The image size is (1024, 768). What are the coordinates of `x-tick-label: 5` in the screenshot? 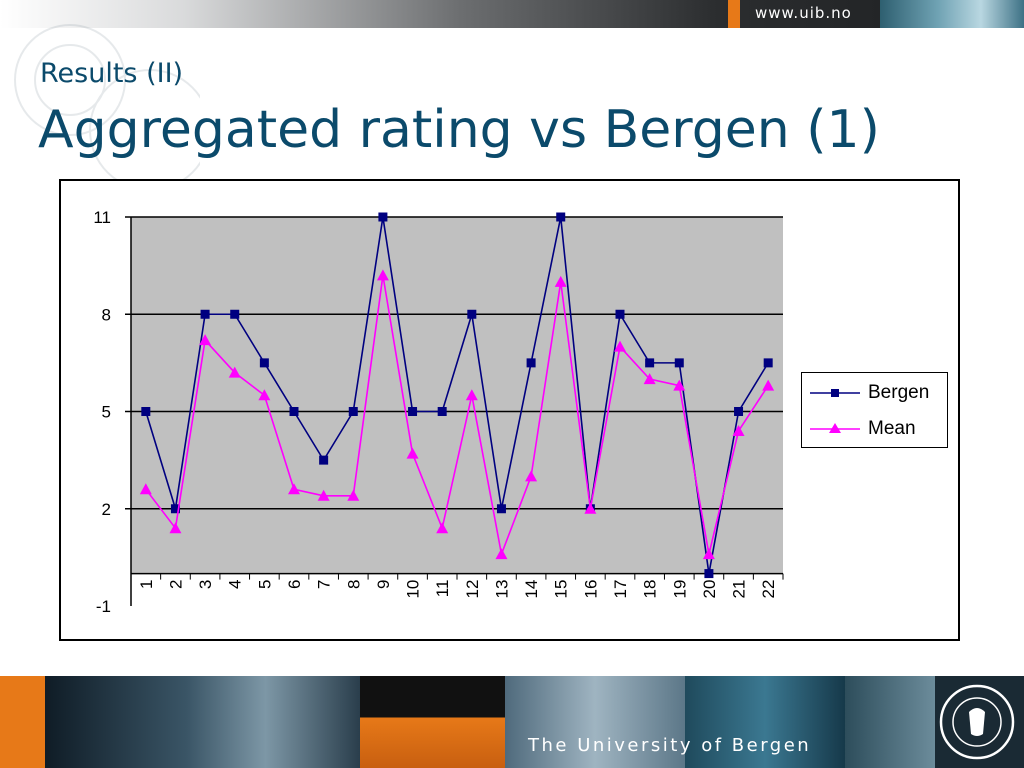 It's located at (264, 584).